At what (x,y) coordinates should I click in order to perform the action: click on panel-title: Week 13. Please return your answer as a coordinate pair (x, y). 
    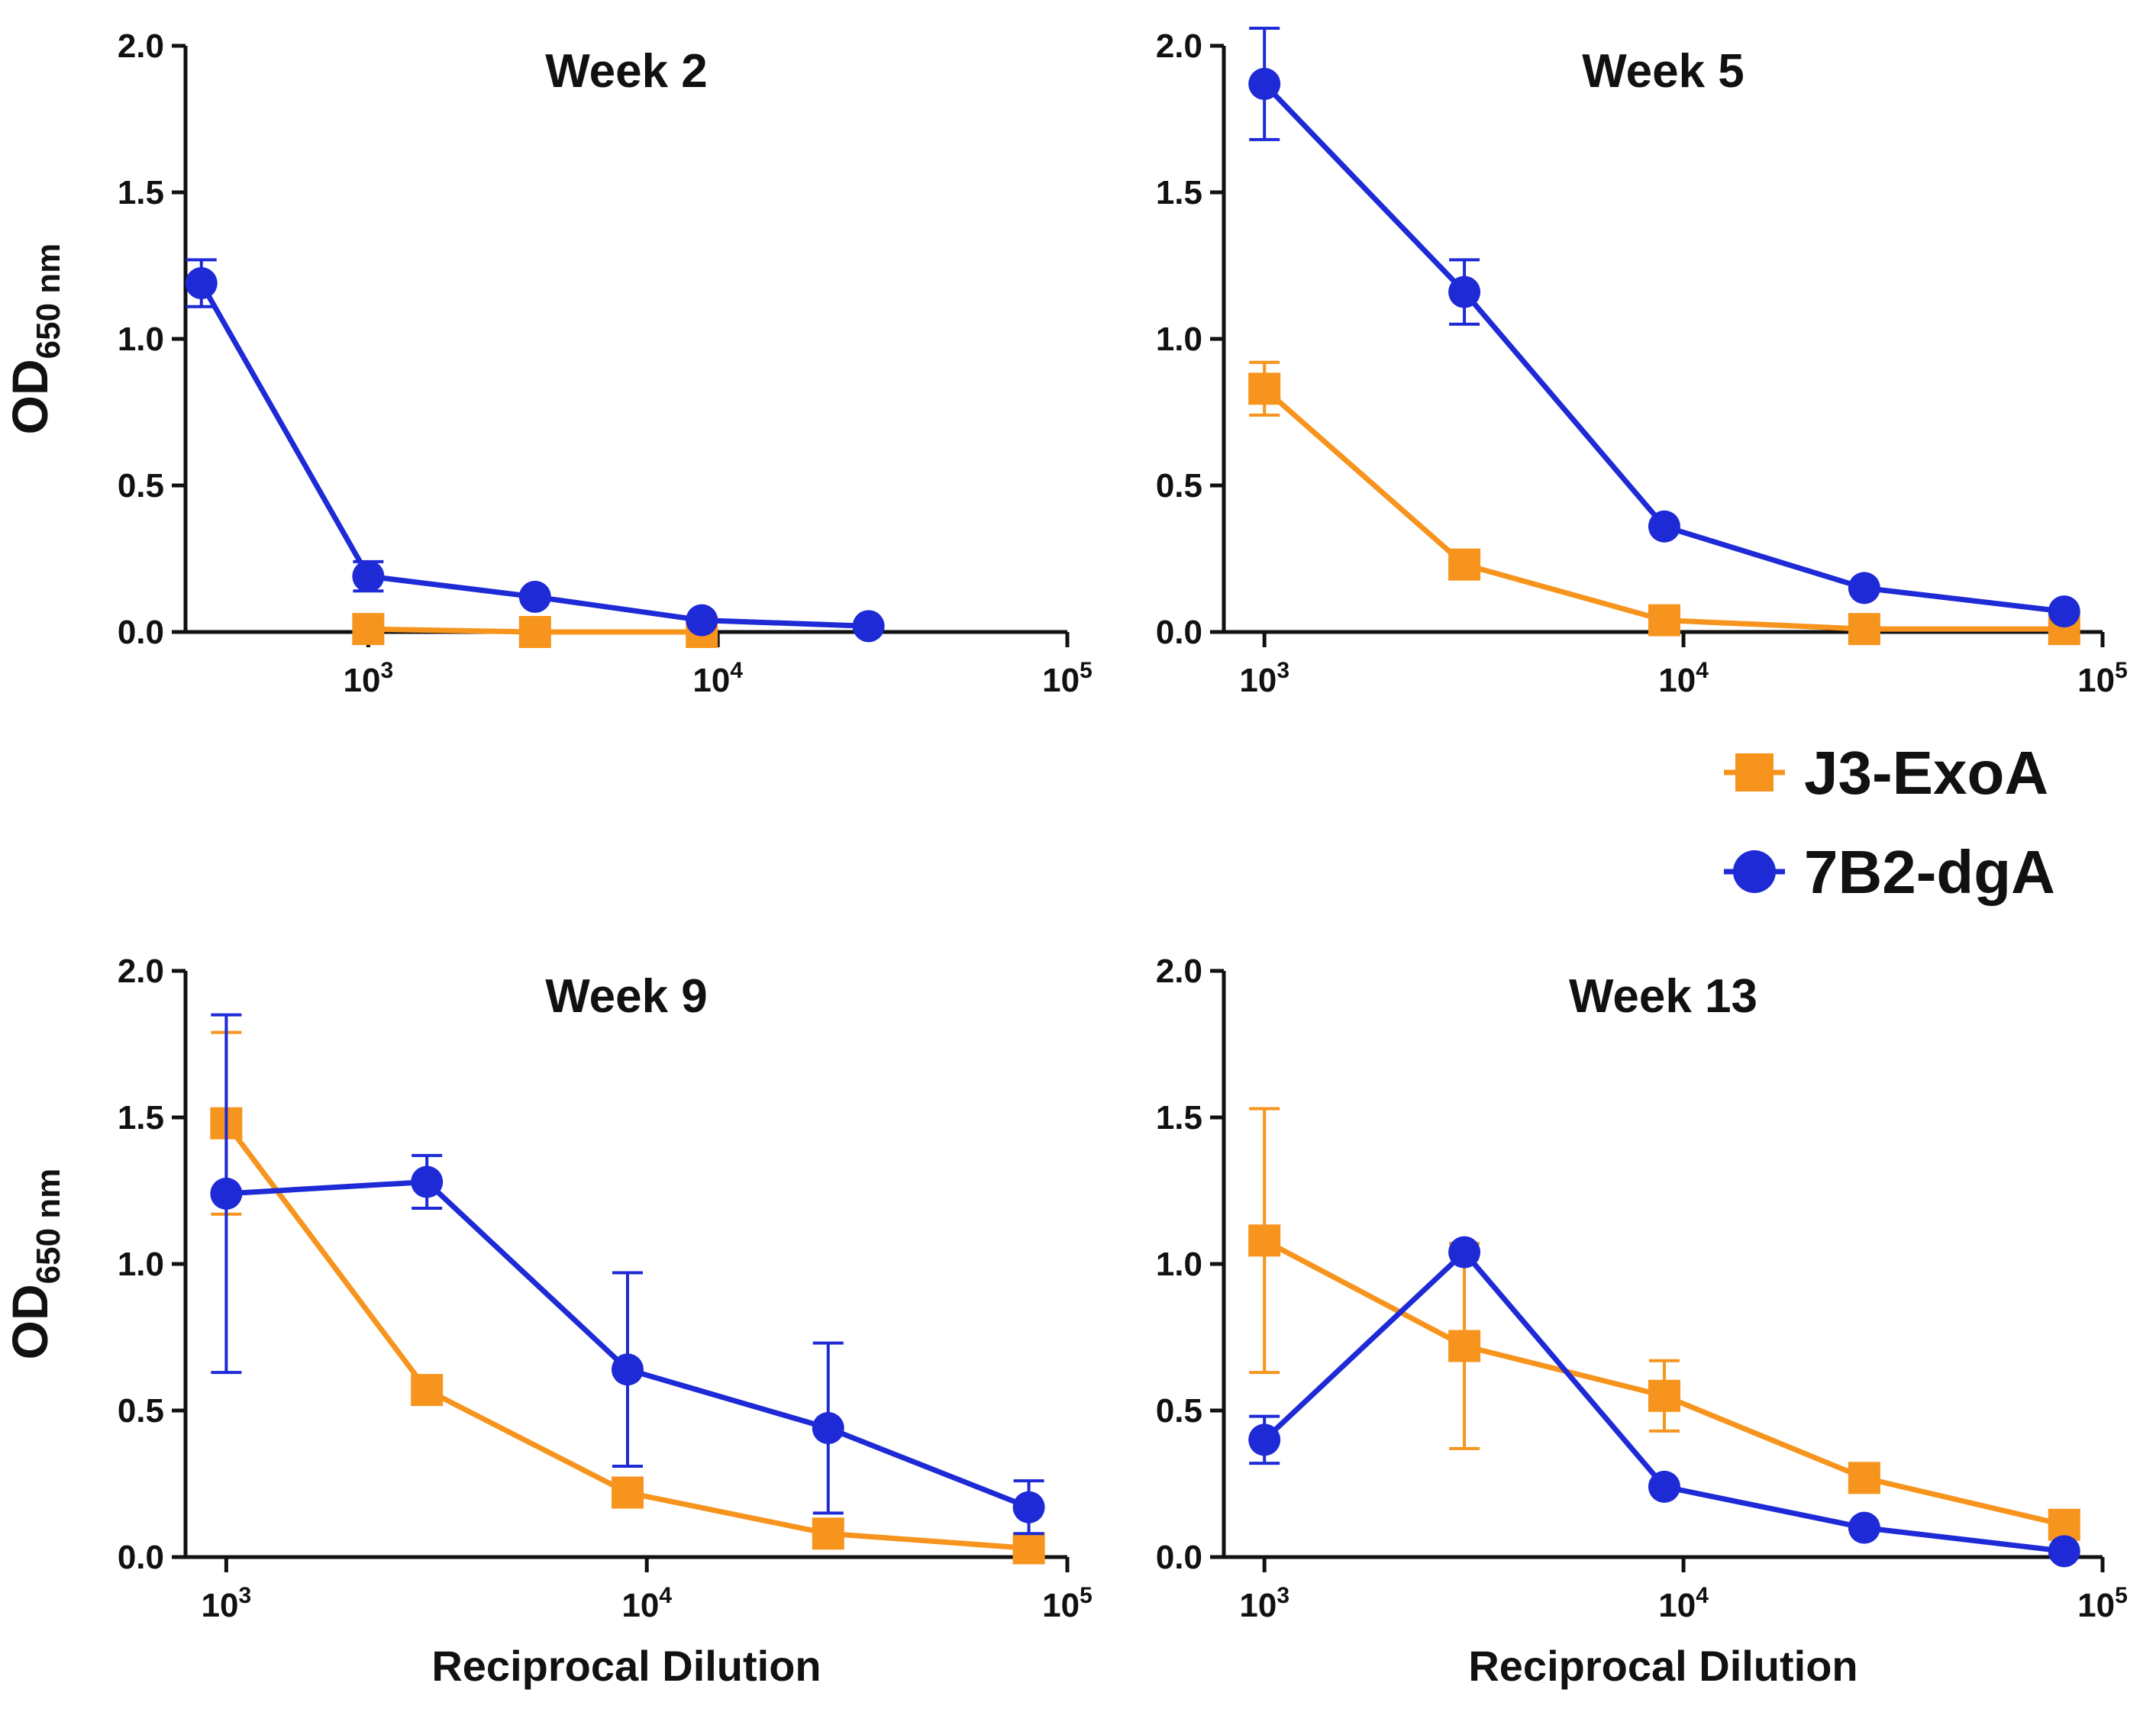
    Looking at the image, I should click on (1663, 997).